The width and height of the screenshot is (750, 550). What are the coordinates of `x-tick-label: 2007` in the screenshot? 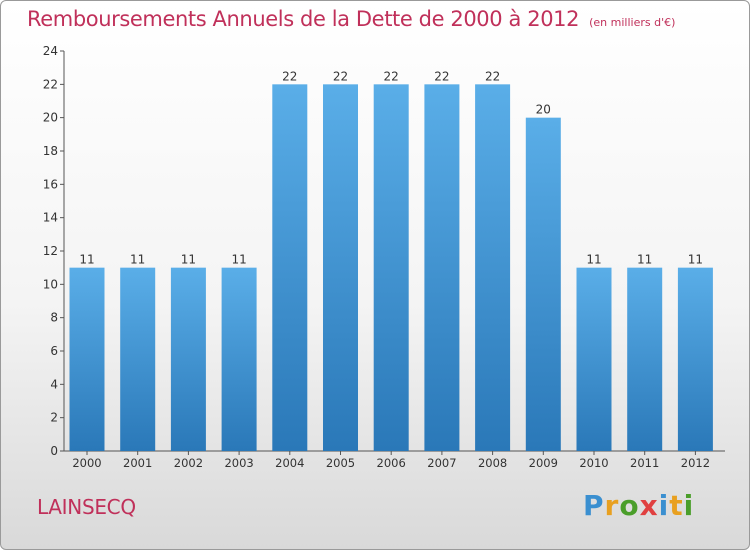 It's located at (441, 463).